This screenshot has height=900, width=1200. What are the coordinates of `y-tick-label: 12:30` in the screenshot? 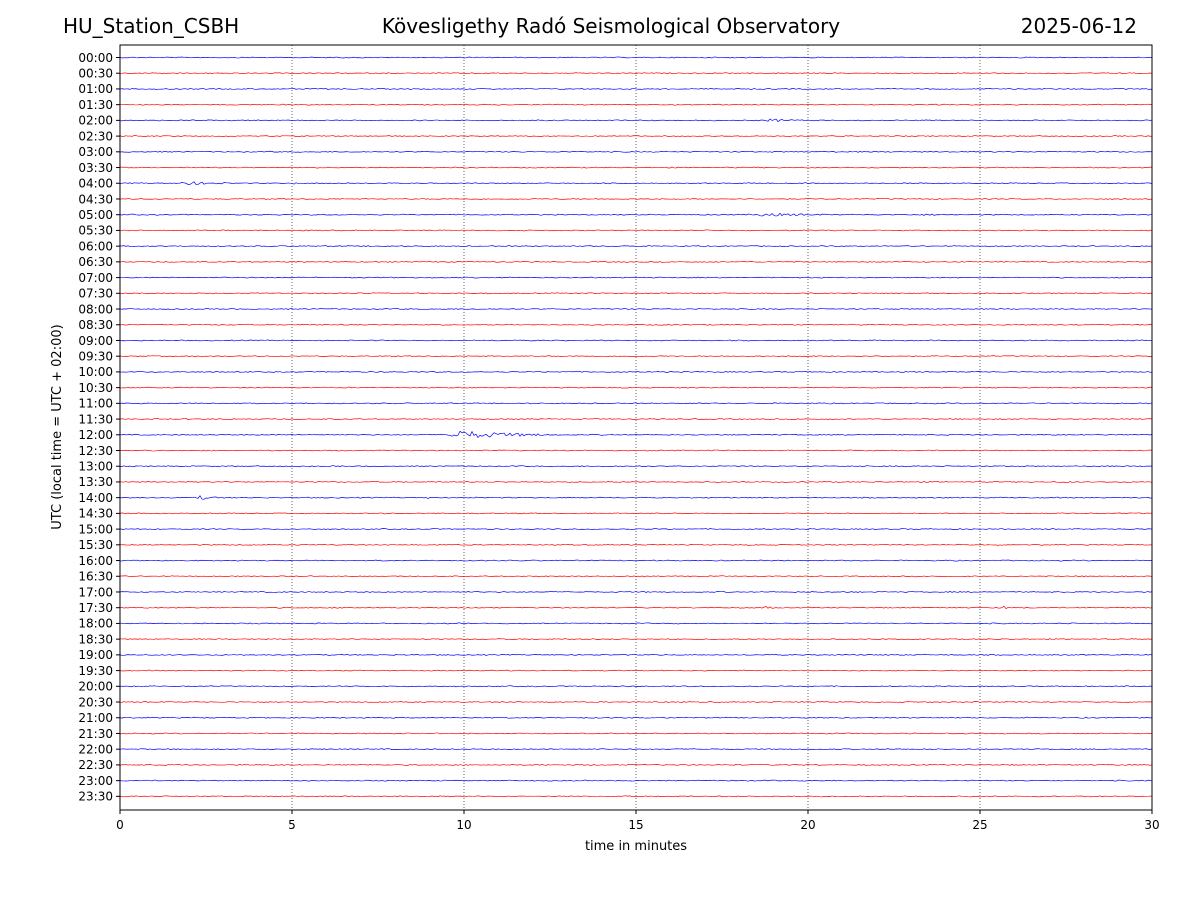 It's located at (95, 451).